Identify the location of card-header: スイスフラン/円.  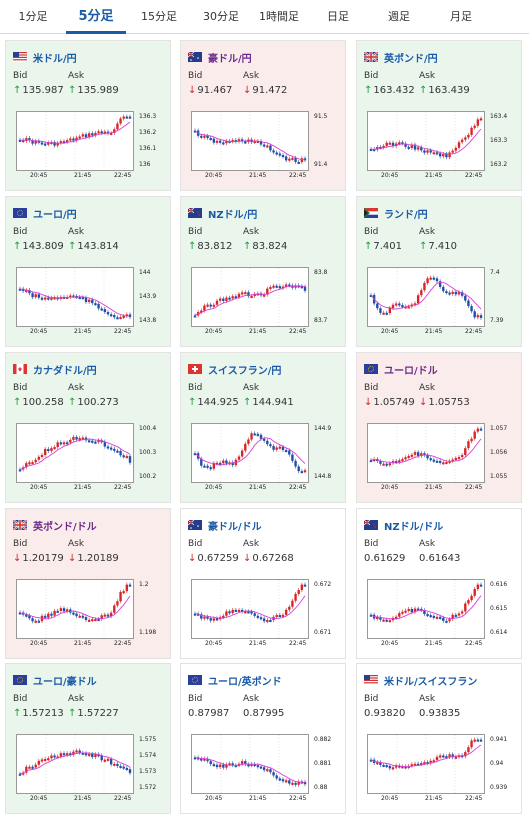
(234, 369).